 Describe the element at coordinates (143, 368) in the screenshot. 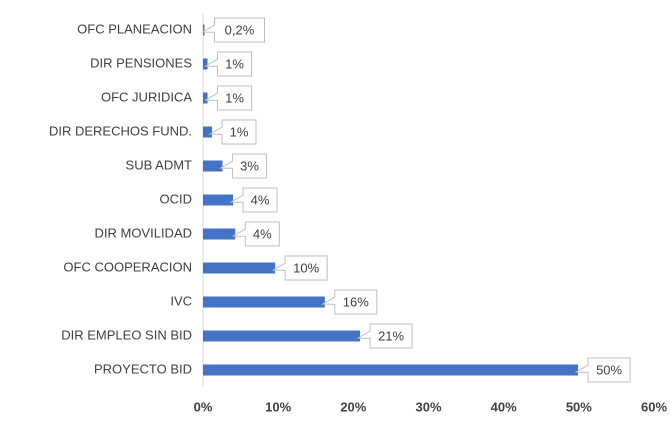

I see `y-tick-label: PROYECTO BID` at that location.